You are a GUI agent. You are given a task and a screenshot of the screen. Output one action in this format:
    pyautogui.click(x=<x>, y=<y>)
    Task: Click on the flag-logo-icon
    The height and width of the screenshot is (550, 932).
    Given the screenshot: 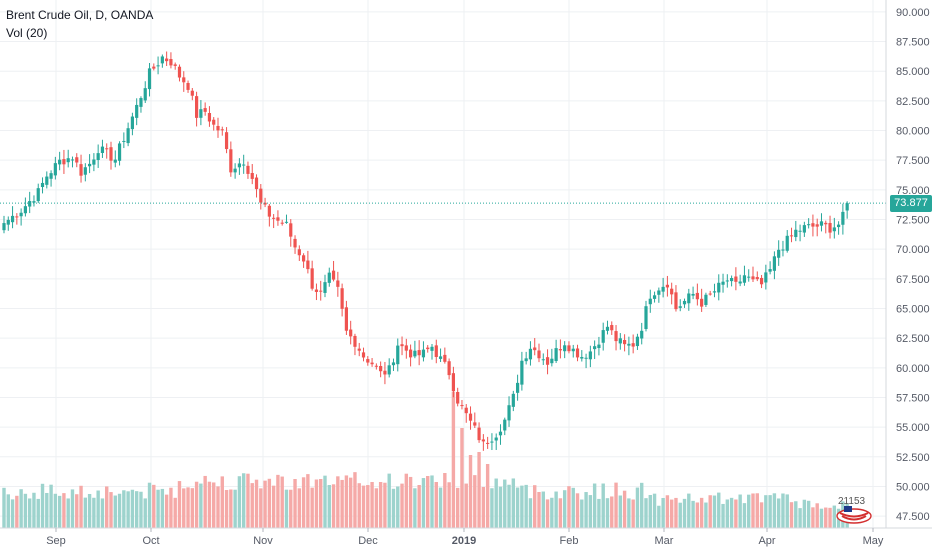 What is the action you would take?
    pyautogui.click(x=854, y=515)
    